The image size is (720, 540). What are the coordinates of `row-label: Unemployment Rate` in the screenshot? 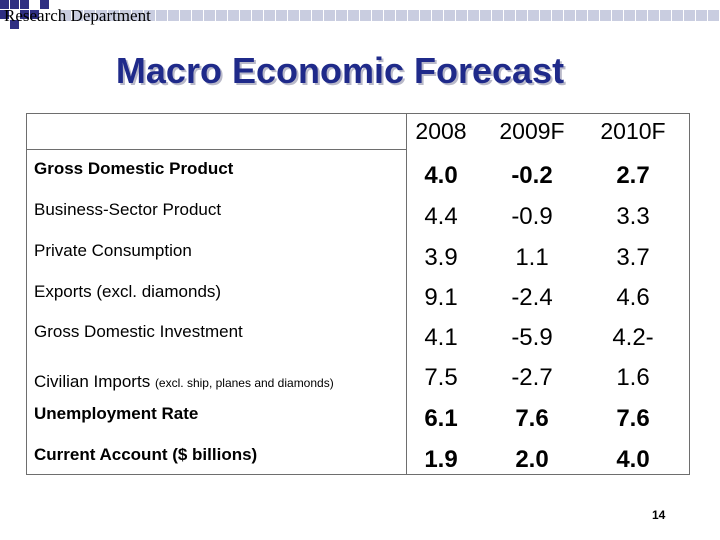 It's located at (116, 414).